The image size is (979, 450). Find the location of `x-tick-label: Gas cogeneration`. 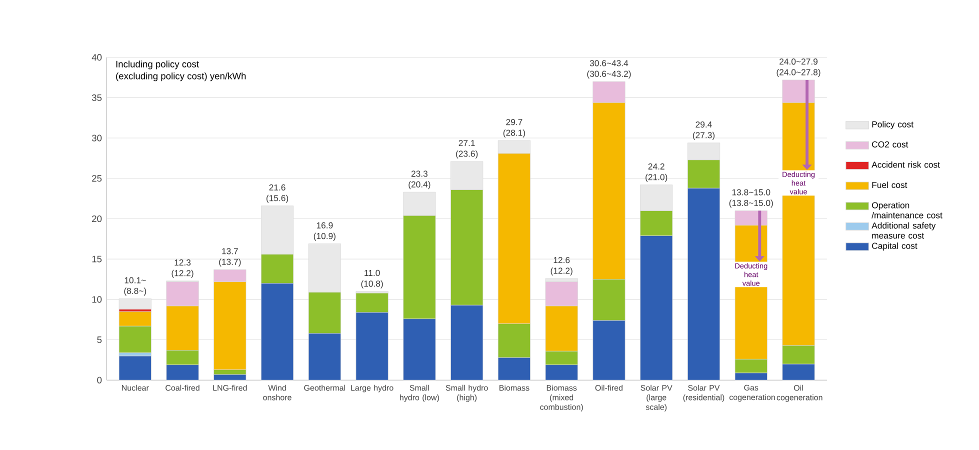

x-tick-label: Gas cogeneration is located at coordinates (752, 393).